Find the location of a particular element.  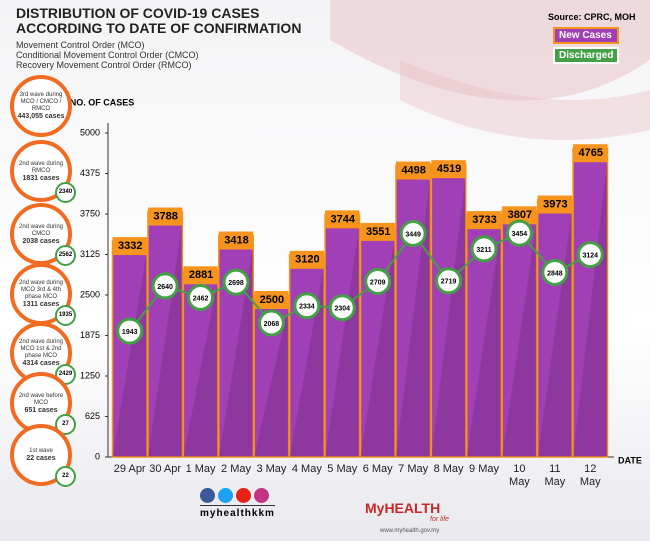

summary-cases: 651 cases is located at coordinates (41, 410).